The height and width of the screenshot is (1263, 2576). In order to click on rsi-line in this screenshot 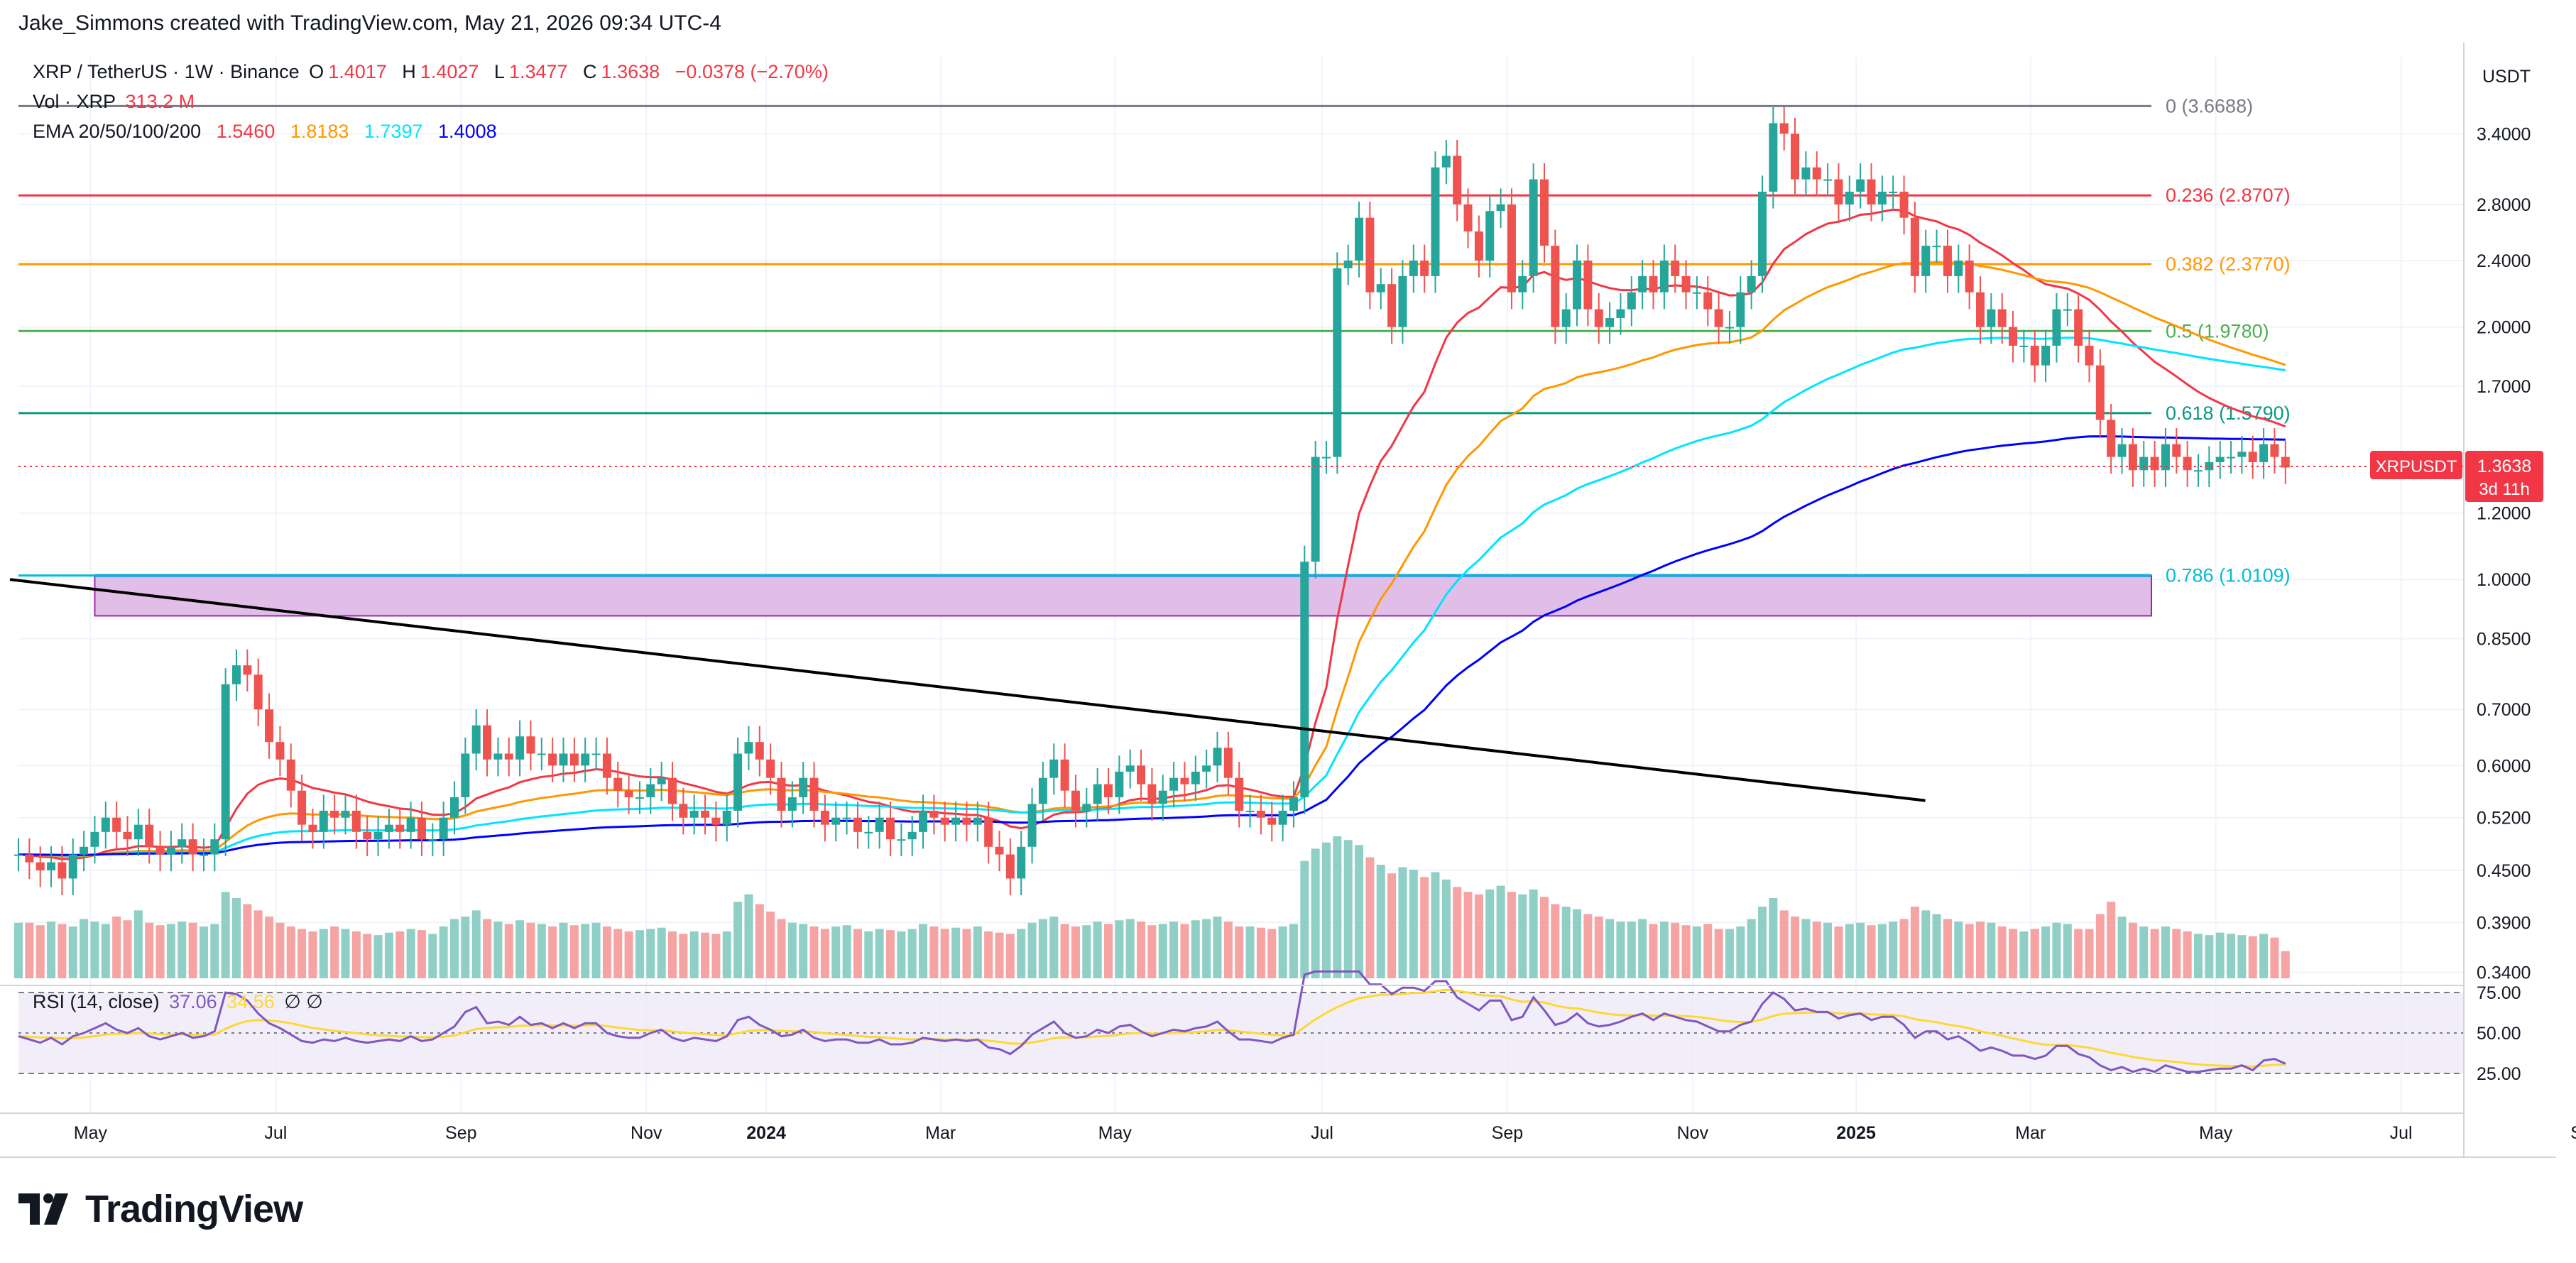, I will do `click(1152, 1022)`.